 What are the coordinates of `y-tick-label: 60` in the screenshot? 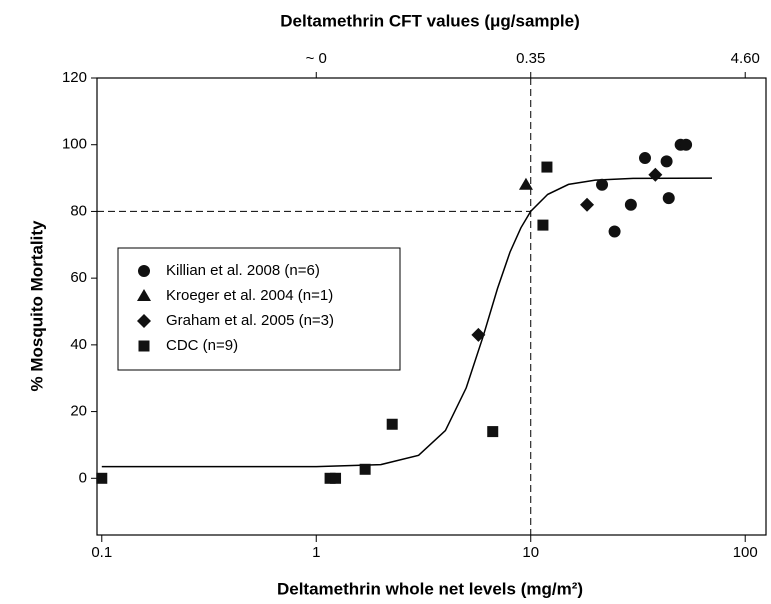 It's located at (78, 277).